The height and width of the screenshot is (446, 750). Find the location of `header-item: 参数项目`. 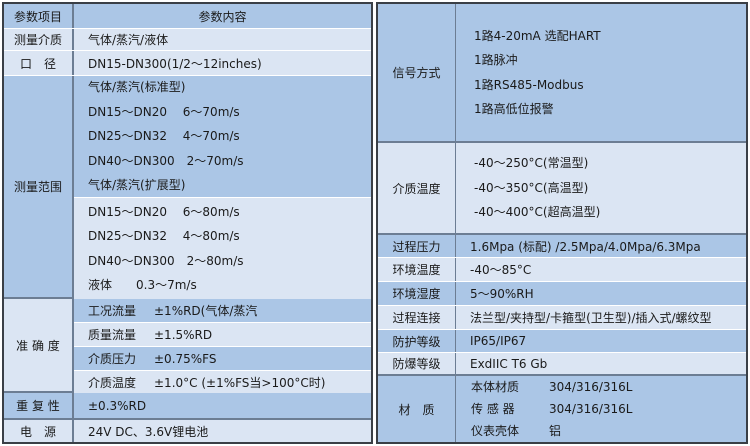

header-item: 参数项目 is located at coordinates (39, 16).